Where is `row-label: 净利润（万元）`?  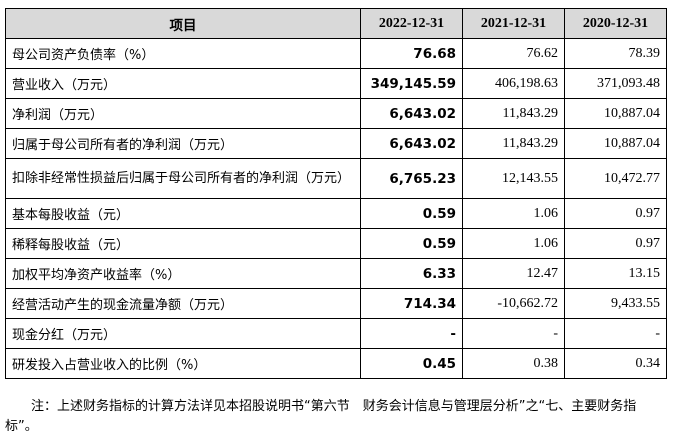
row-label: 净利润（万元） is located at coordinates (183, 113).